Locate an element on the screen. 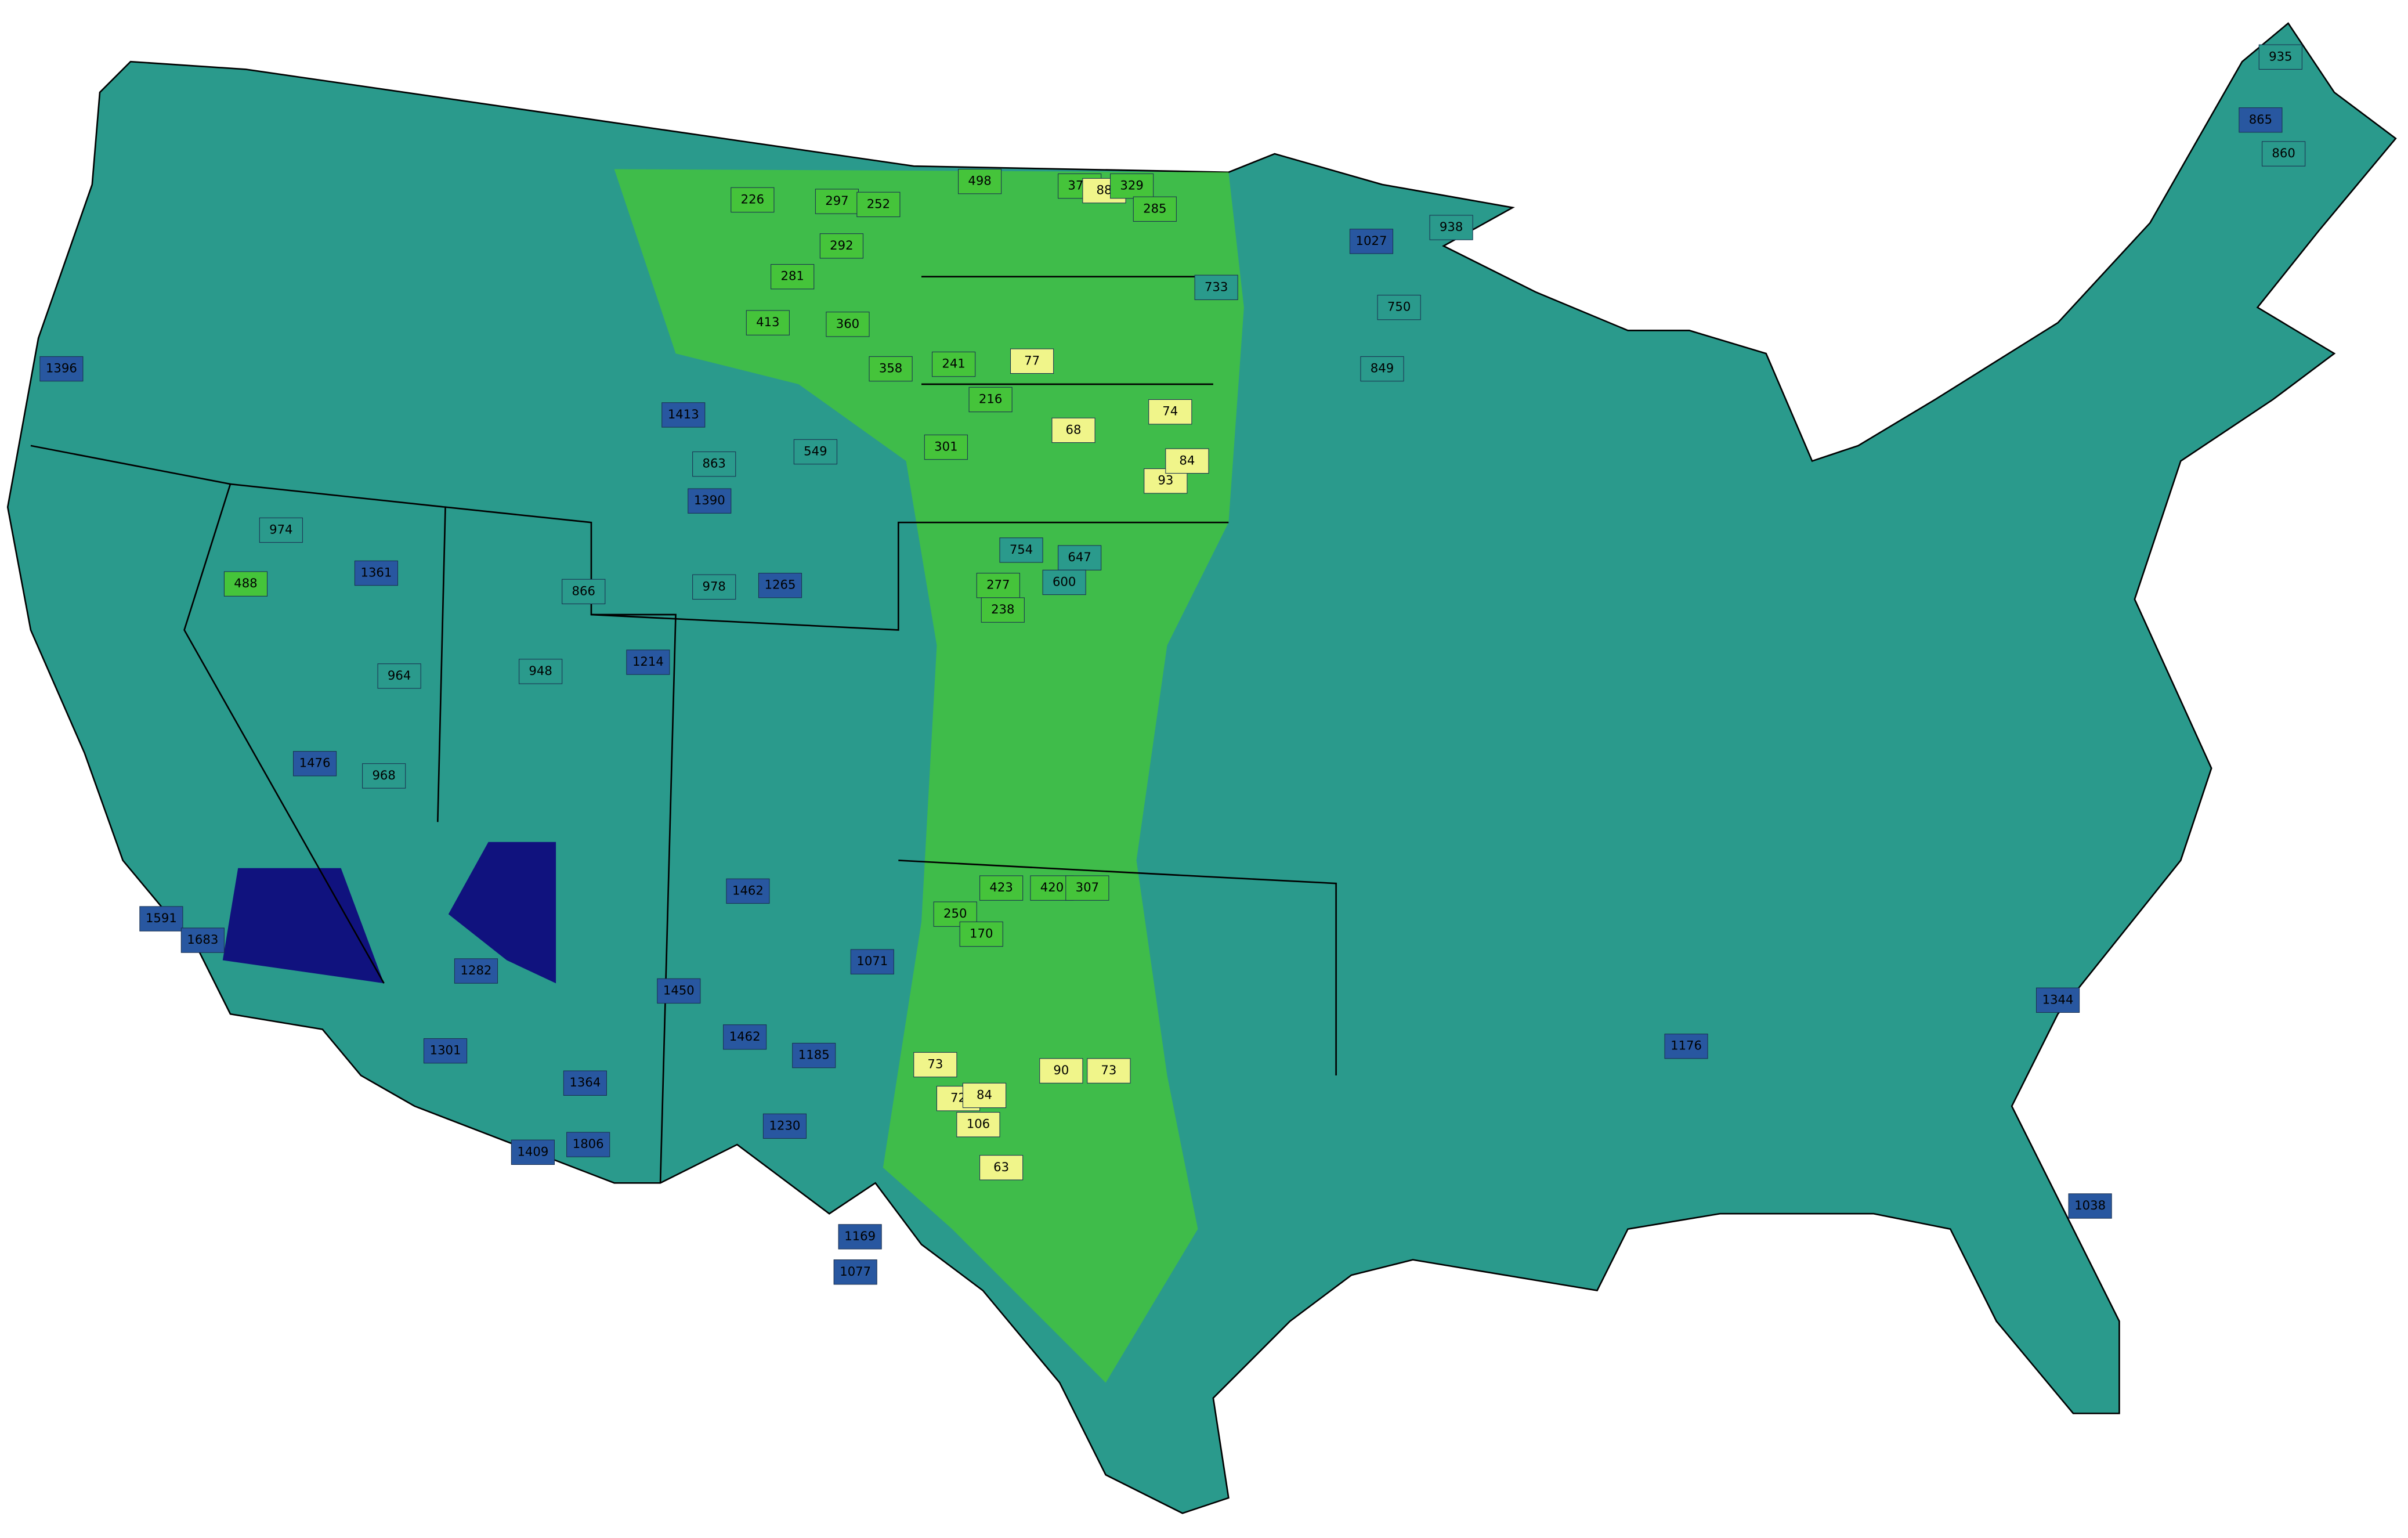 The image size is (2408, 1538). county-label: 423 is located at coordinates (1001, 887).